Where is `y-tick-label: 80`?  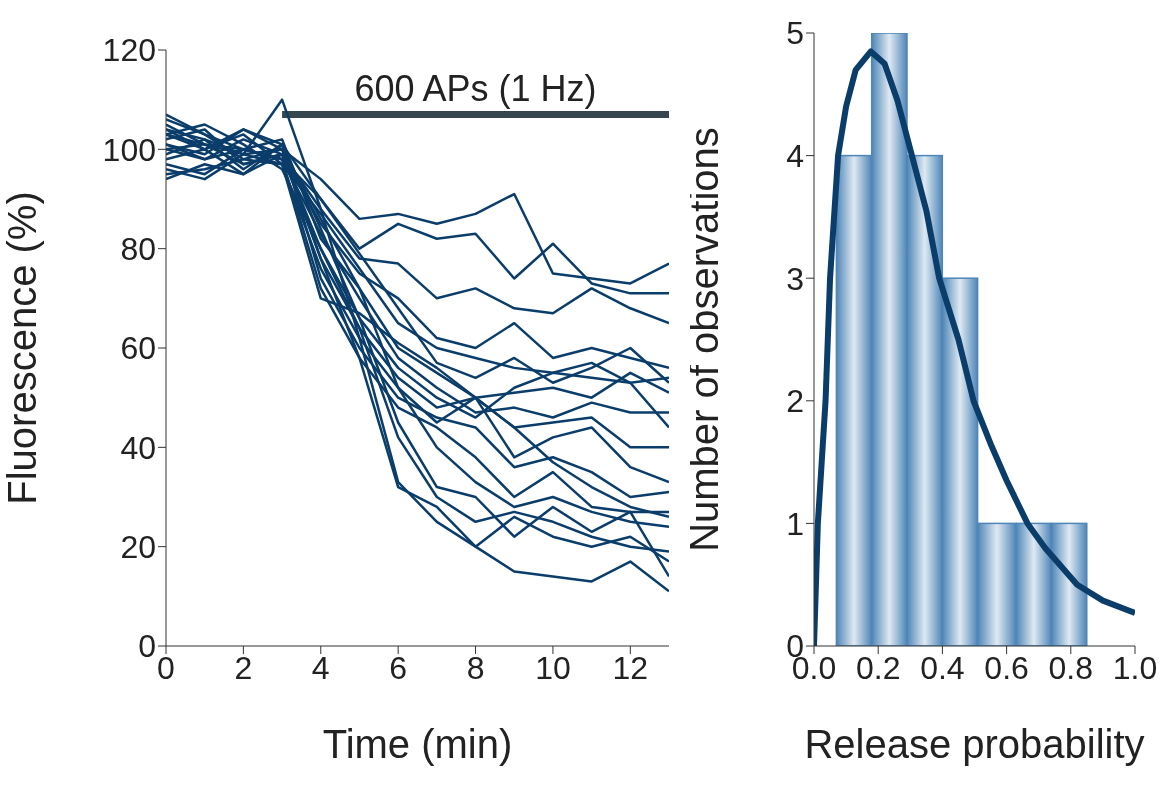 y-tick-label: 80 is located at coordinates (138, 249).